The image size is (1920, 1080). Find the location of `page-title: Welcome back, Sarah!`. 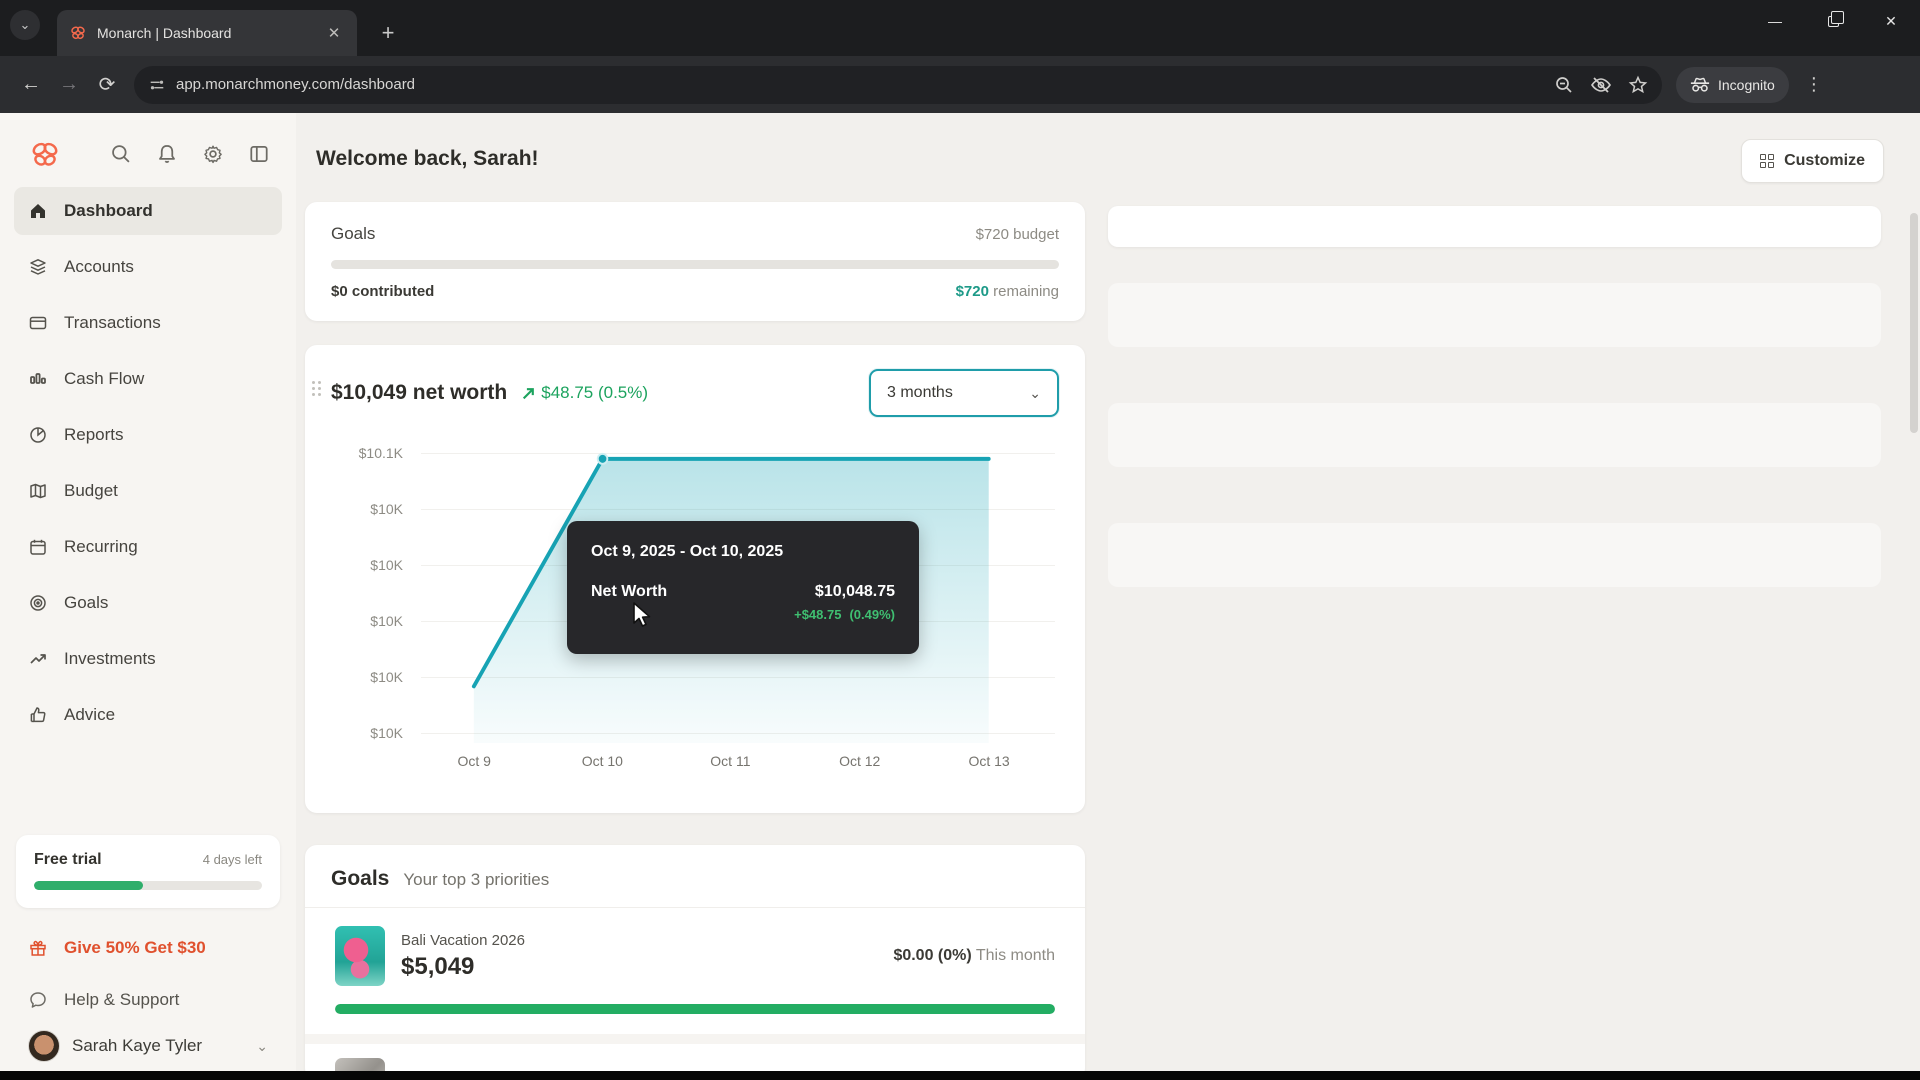

page-title: Welcome back, Sarah! is located at coordinates (427, 158).